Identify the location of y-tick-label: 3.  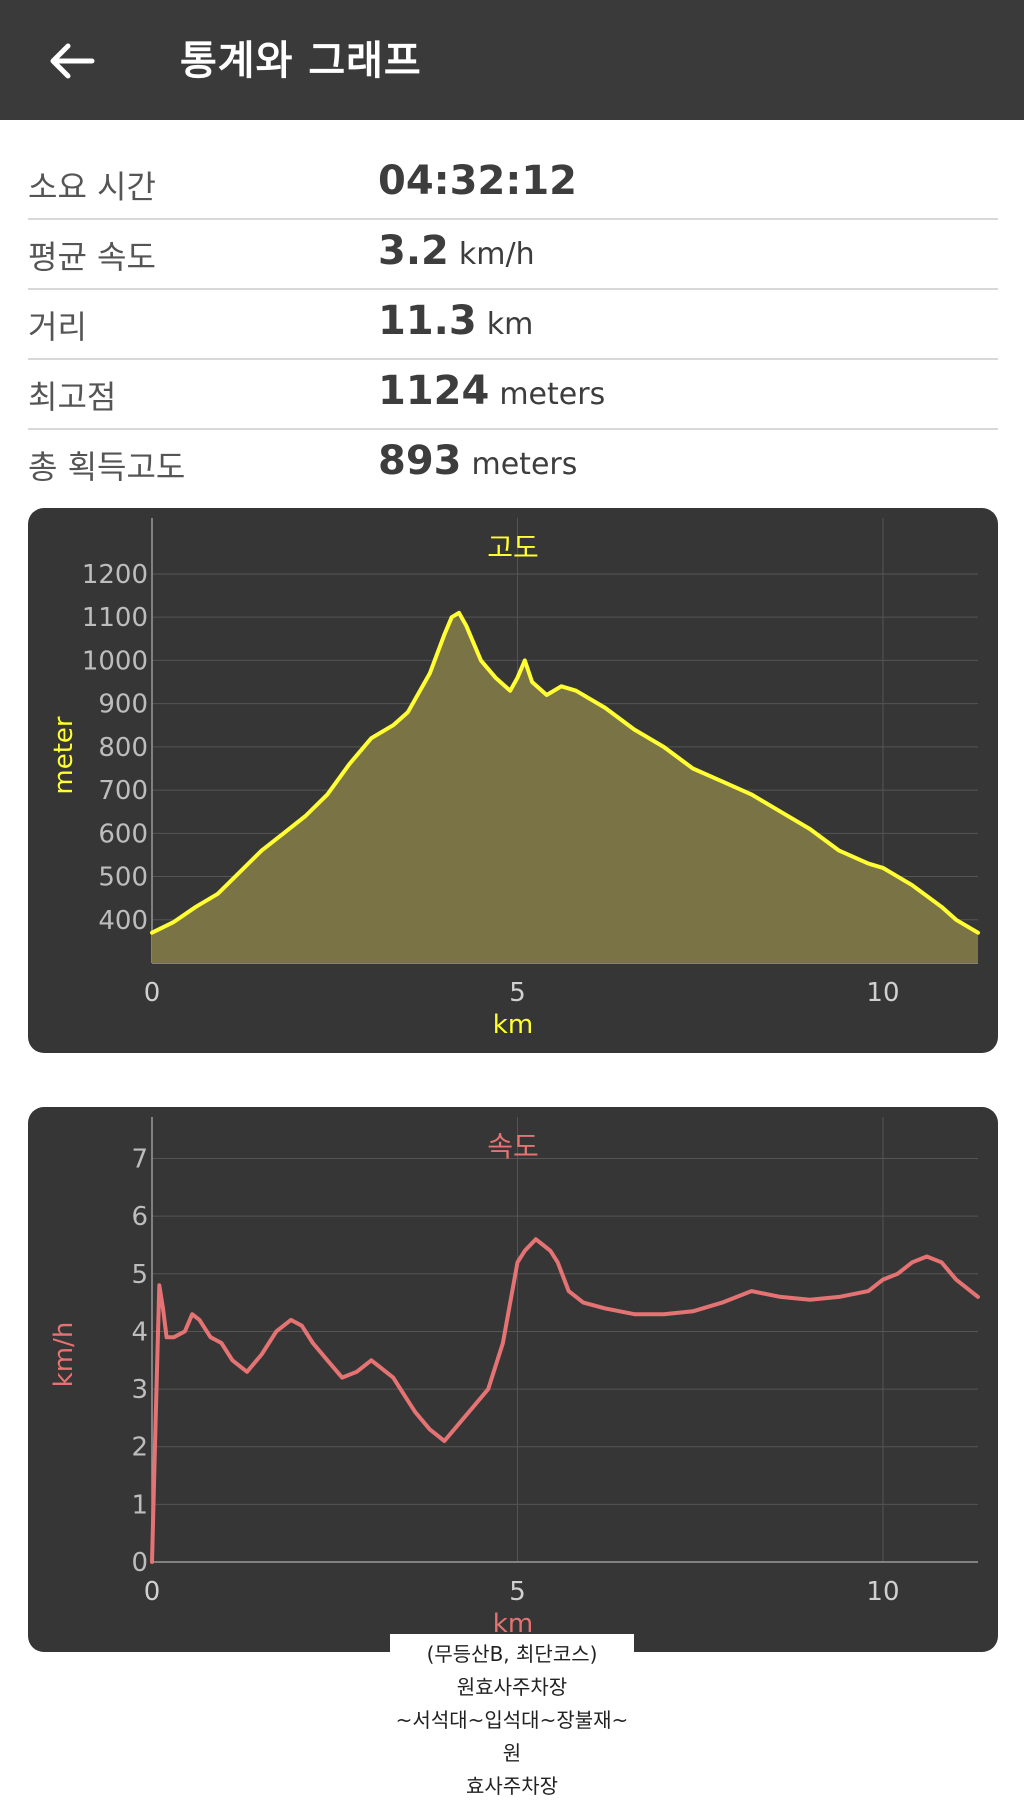
(139, 1390).